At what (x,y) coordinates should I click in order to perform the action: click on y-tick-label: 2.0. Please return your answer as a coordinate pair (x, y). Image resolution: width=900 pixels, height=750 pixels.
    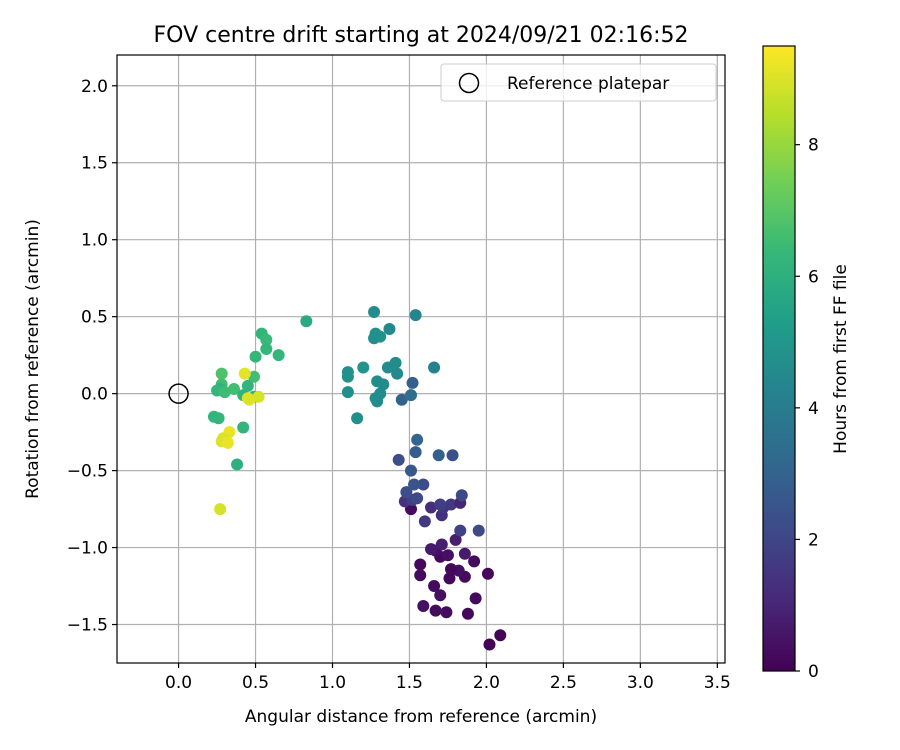
    Looking at the image, I should click on (94, 87).